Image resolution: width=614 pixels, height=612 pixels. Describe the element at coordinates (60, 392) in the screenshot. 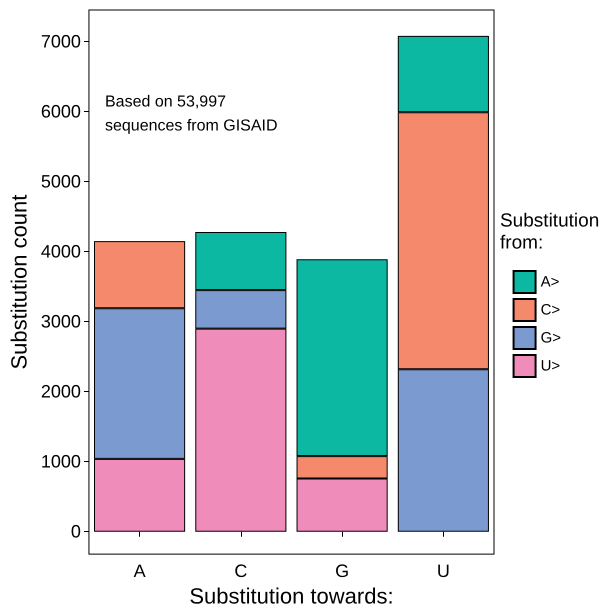

I see `y-tick-label: 2000` at that location.